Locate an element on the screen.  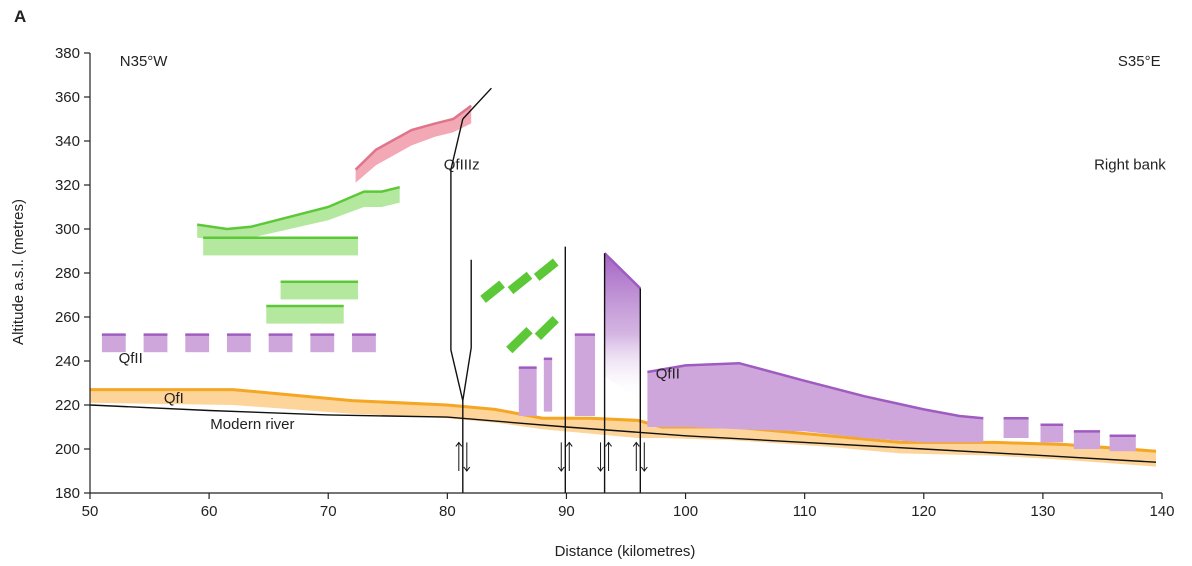
y-tick-label-340: 340 is located at coordinates (67, 141).